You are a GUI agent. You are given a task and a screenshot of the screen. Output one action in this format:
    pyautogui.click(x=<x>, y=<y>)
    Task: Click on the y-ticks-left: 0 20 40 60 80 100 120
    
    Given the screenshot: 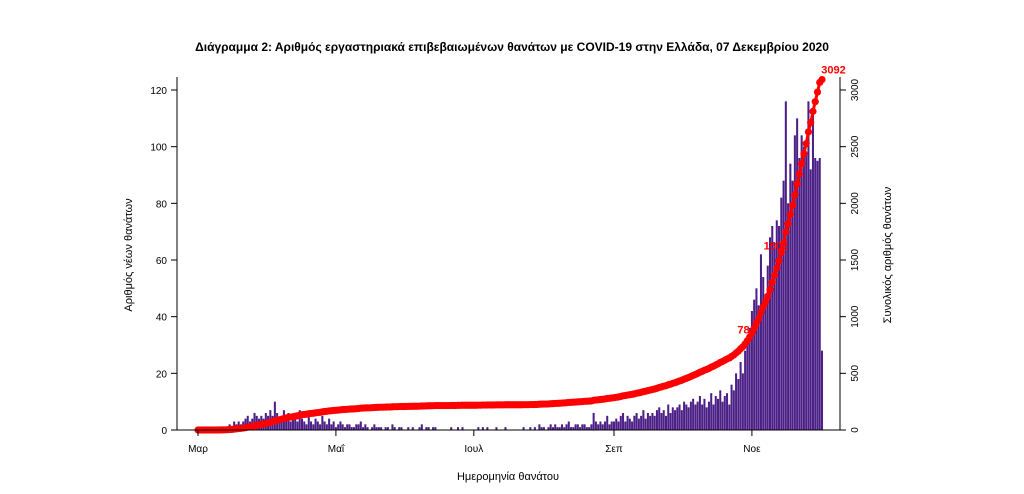 What is the action you would take?
    pyautogui.click(x=163, y=261)
    